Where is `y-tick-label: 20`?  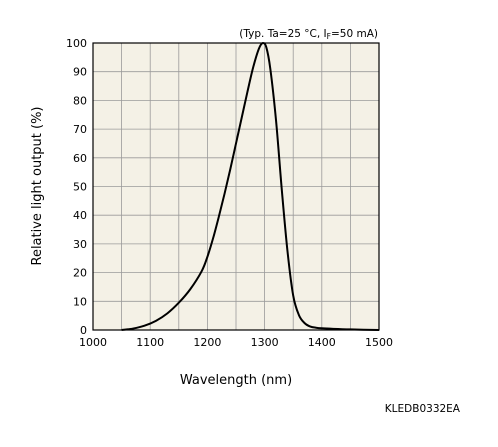 y-tick-label: 20 is located at coordinates (80, 273).